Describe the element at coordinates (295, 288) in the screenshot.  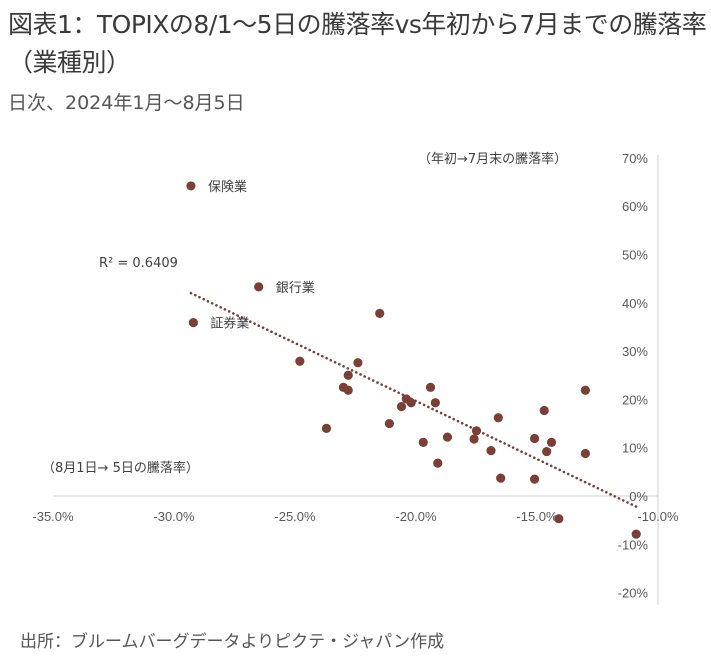
I see `point-label: 銀行業` at that location.